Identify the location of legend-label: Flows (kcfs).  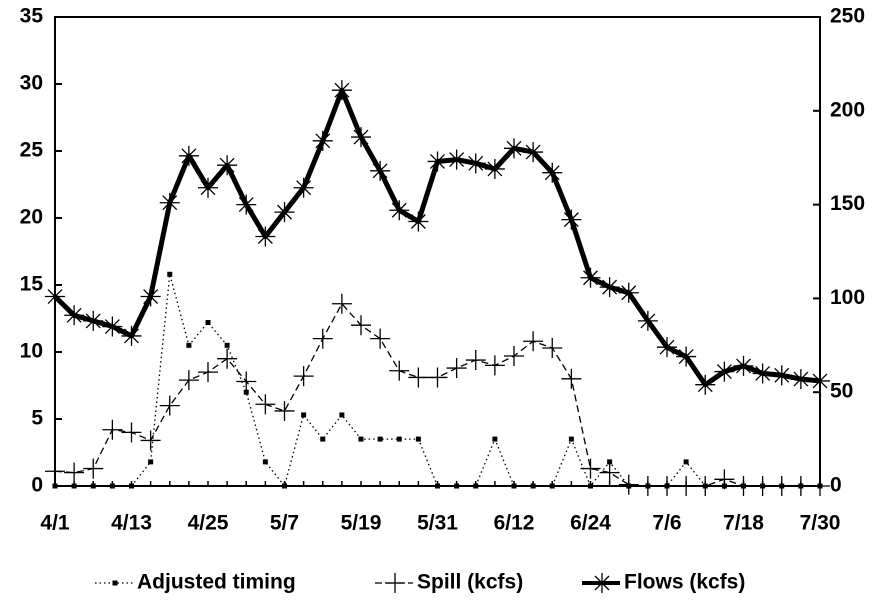
(684, 582).